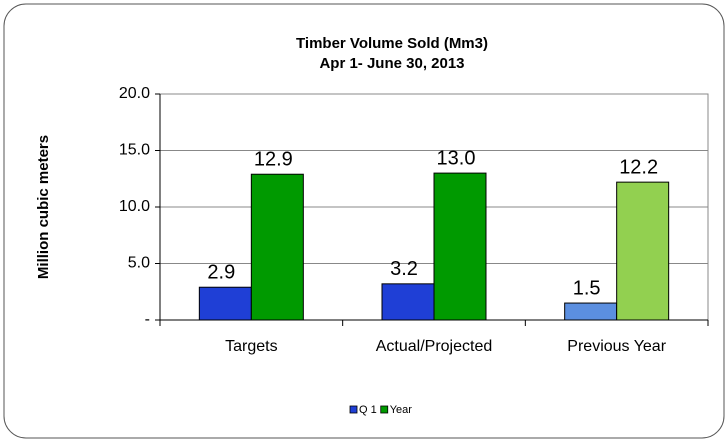 The height and width of the screenshot is (442, 728). I want to click on value-label: 12.9, so click(273, 160).